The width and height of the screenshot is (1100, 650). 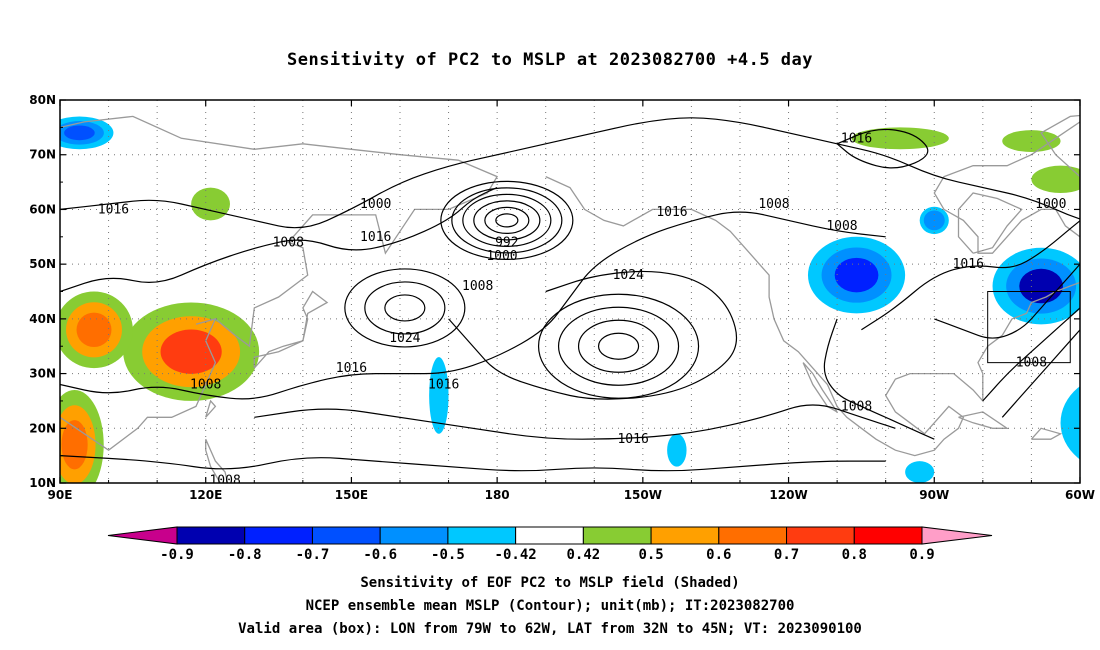 What do you see at coordinates (854, 555) in the screenshot?
I see `colorbar-label: 0.8` at bounding box center [854, 555].